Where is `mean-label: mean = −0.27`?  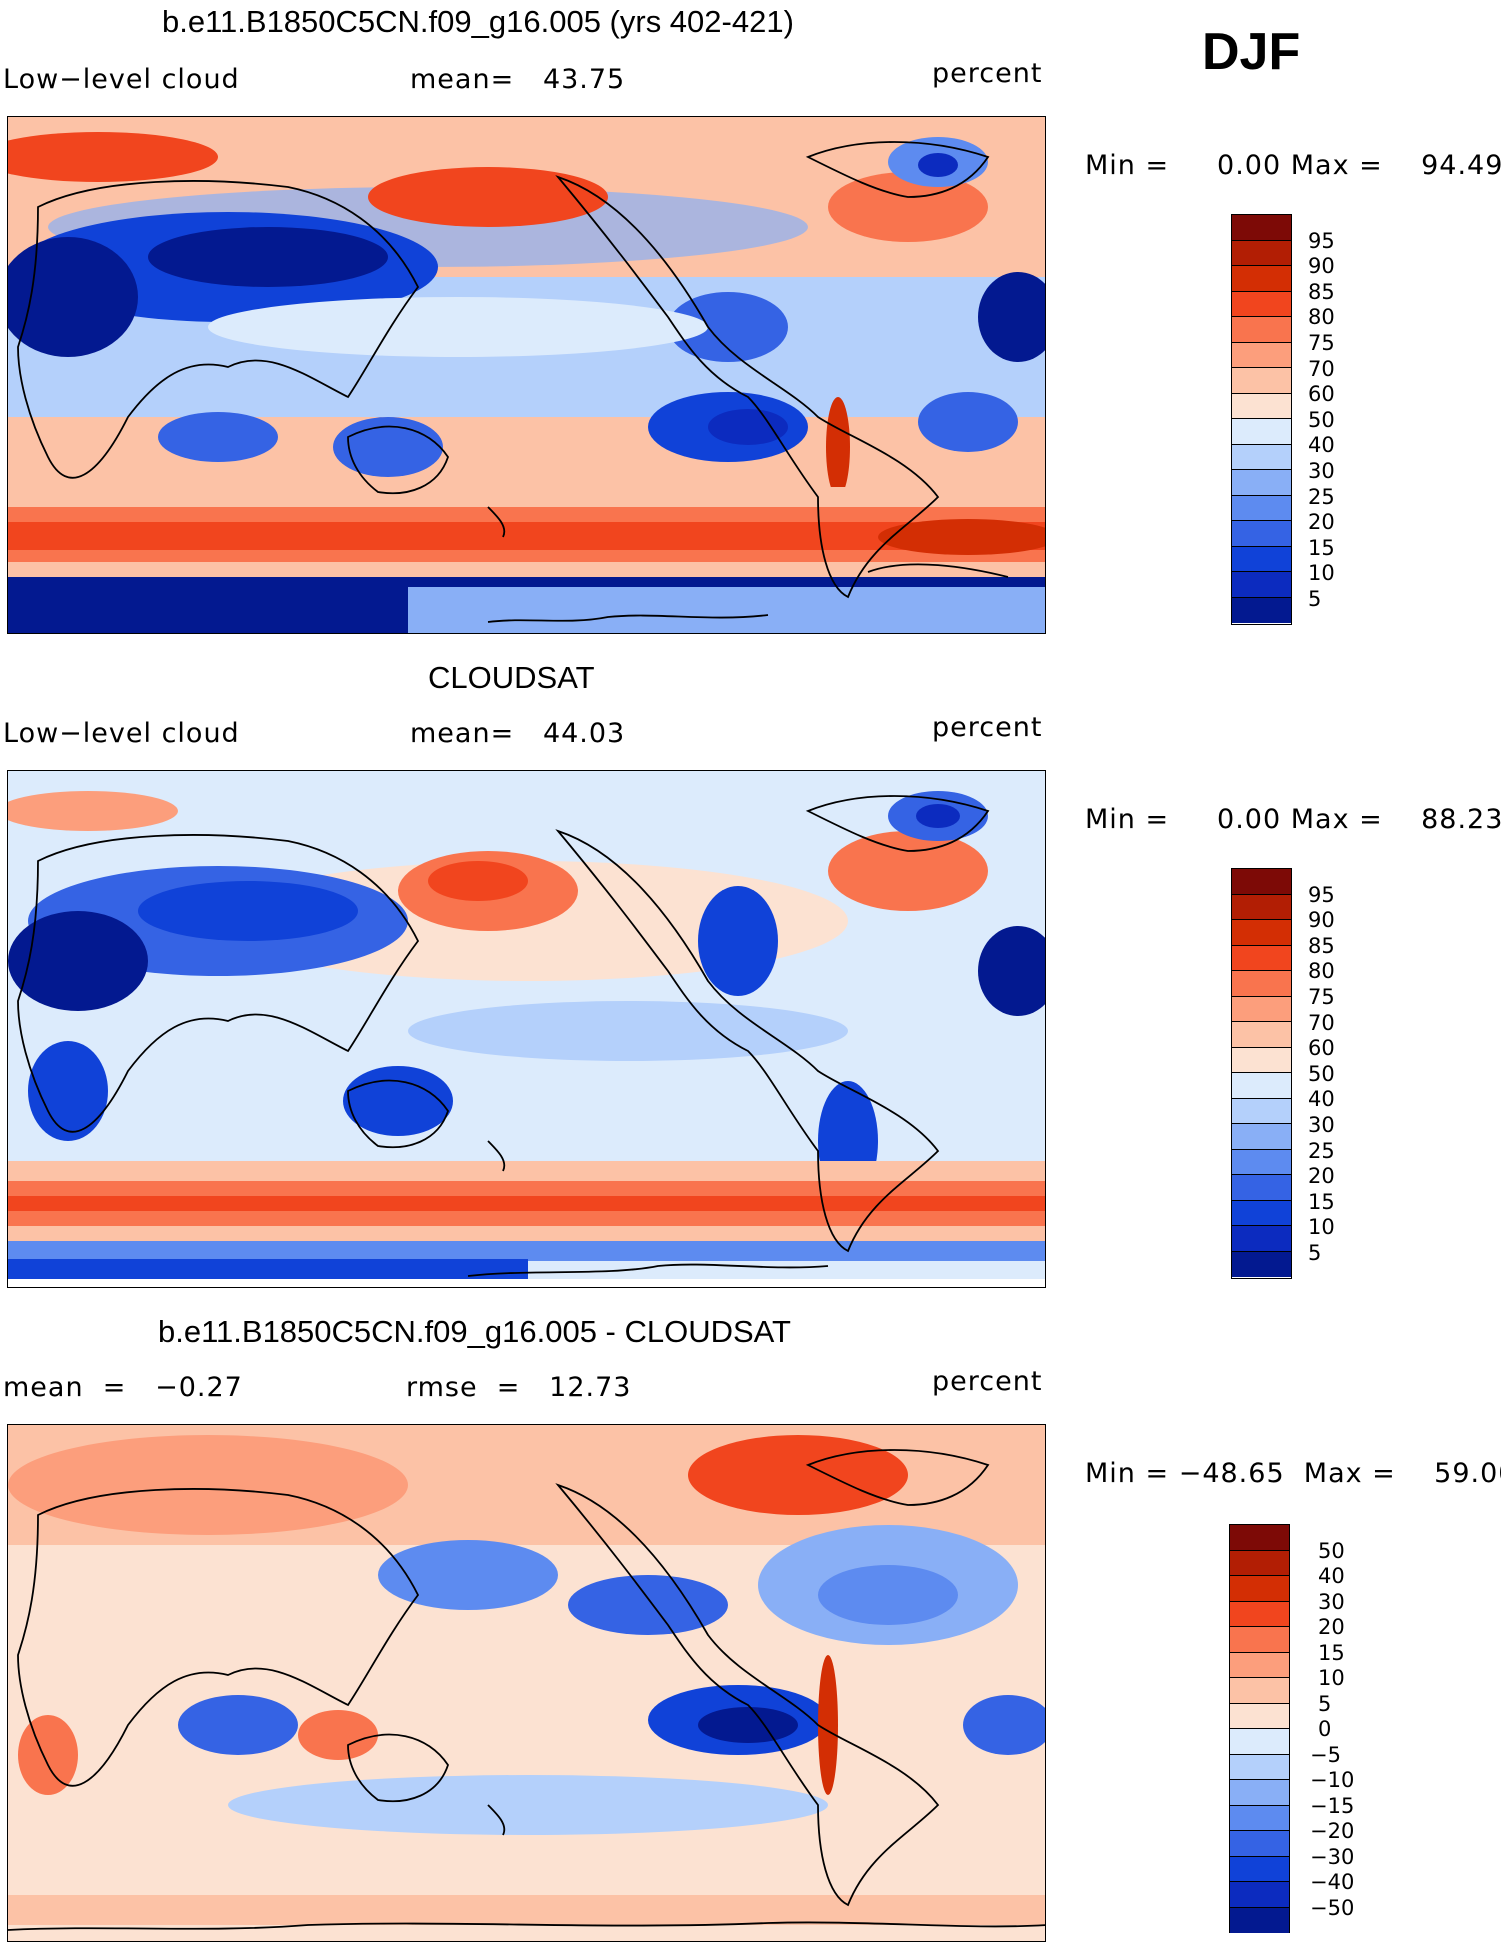
mean-label: mean = −0.27 is located at coordinates (123, 1387).